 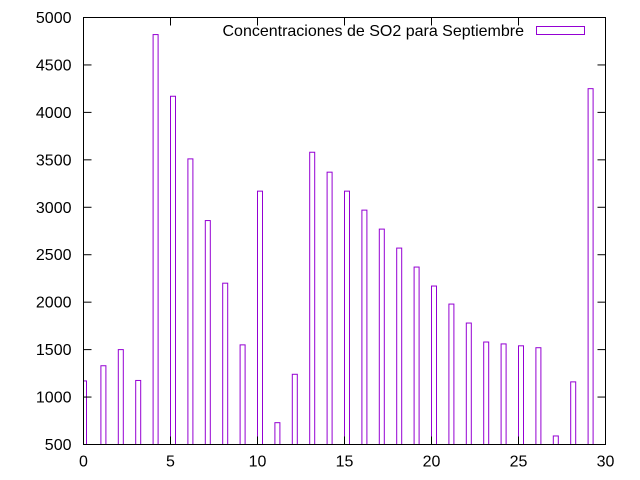 I want to click on y-tick-label: 4500, so click(x=54, y=65).